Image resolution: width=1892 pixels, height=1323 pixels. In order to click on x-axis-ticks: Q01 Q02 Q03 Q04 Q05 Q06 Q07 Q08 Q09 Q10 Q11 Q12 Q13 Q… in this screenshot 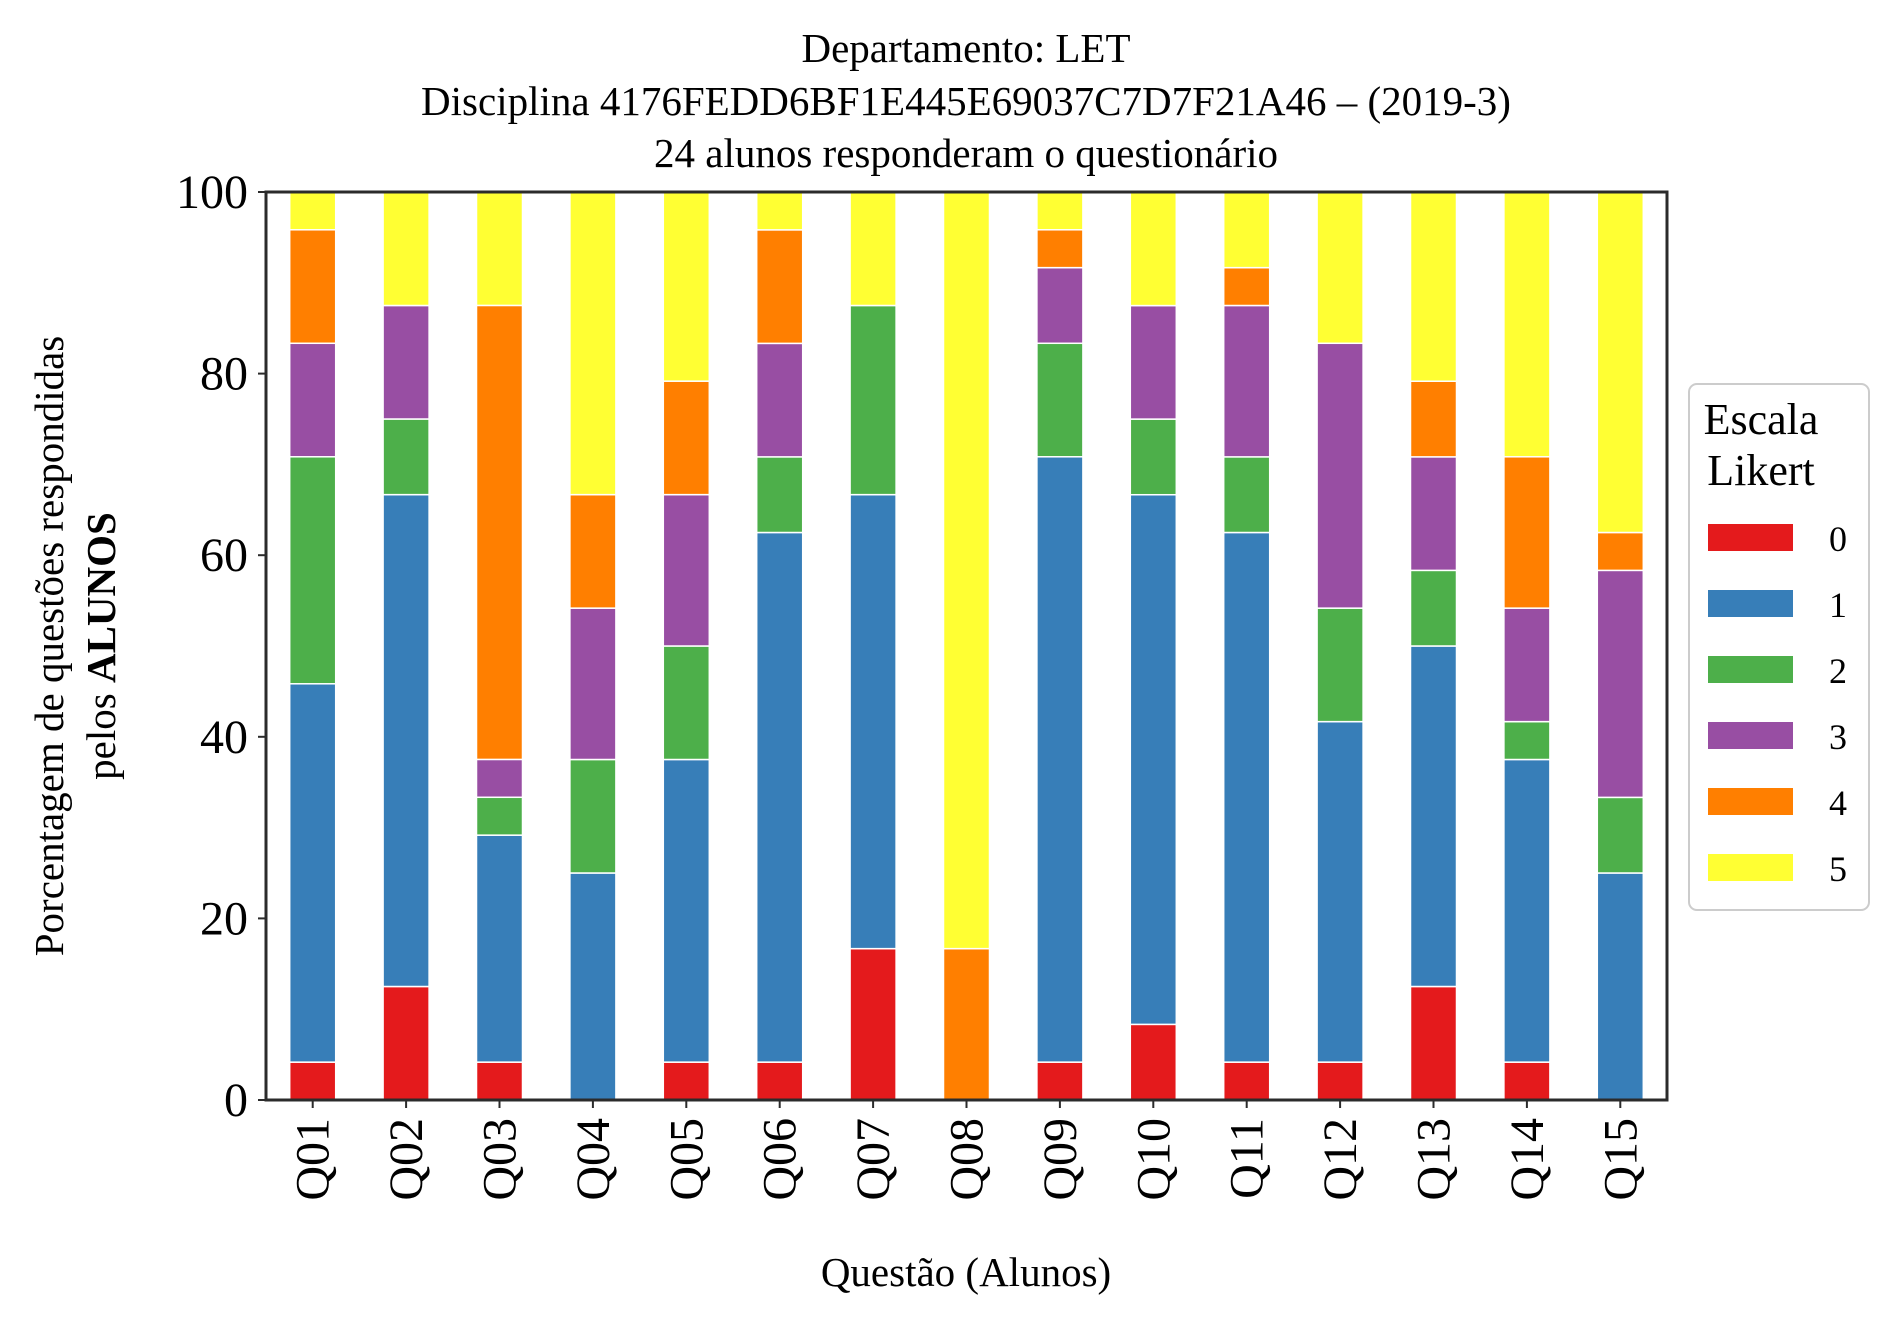, I will do `click(967, 1150)`.